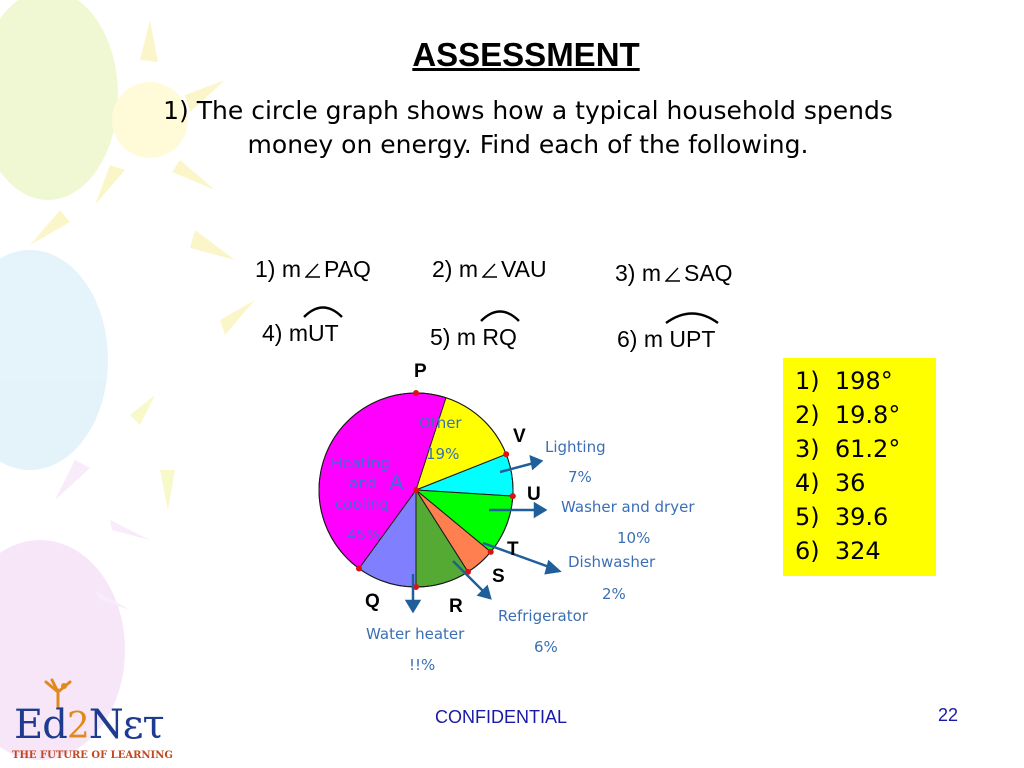  What do you see at coordinates (468, 576) in the screenshot?
I see `refrigerator-arrow` at bounding box center [468, 576].